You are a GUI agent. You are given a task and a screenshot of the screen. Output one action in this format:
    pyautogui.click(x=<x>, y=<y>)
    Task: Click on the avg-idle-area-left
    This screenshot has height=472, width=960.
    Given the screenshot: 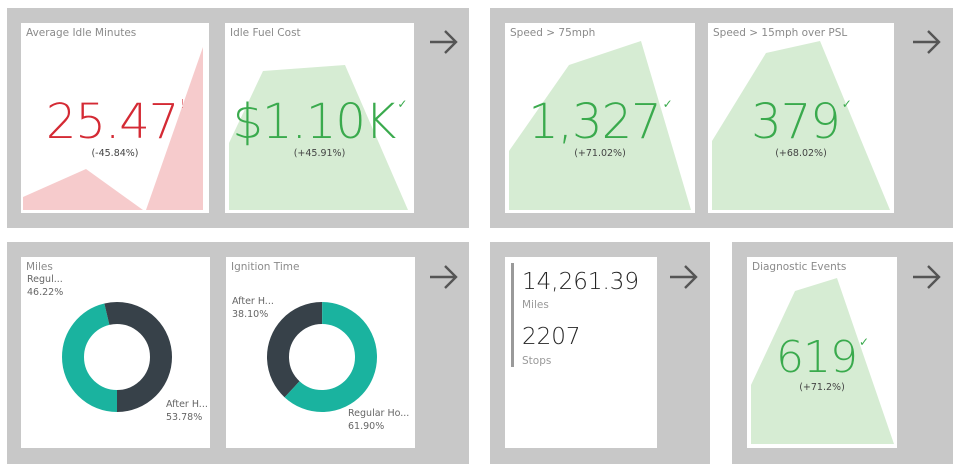 What is the action you would take?
    pyautogui.click(x=83, y=189)
    